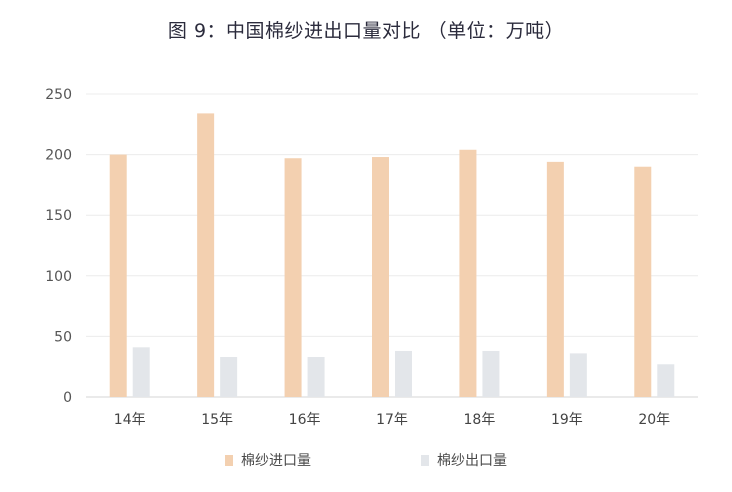 This screenshot has height=492, width=732. I want to click on legend-item-export: 棉纱出口量, so click(464, 460).